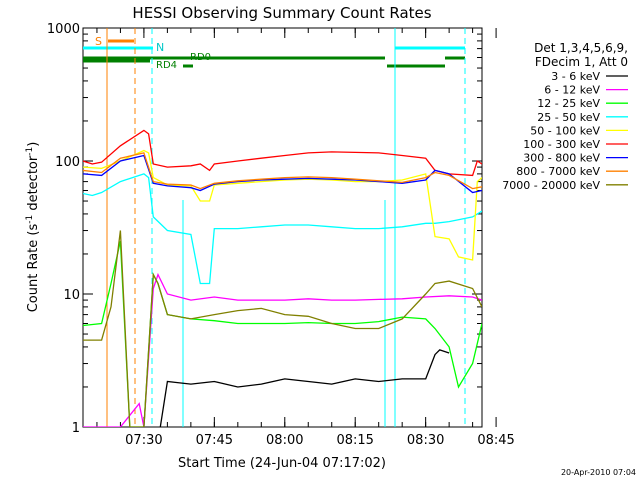 The width and height of the screenshot is (640, 480). What do you see at coordinates (76, 428) in the screenshot?
I see `y-tick-label: 1` at bounding box center [76, 428].